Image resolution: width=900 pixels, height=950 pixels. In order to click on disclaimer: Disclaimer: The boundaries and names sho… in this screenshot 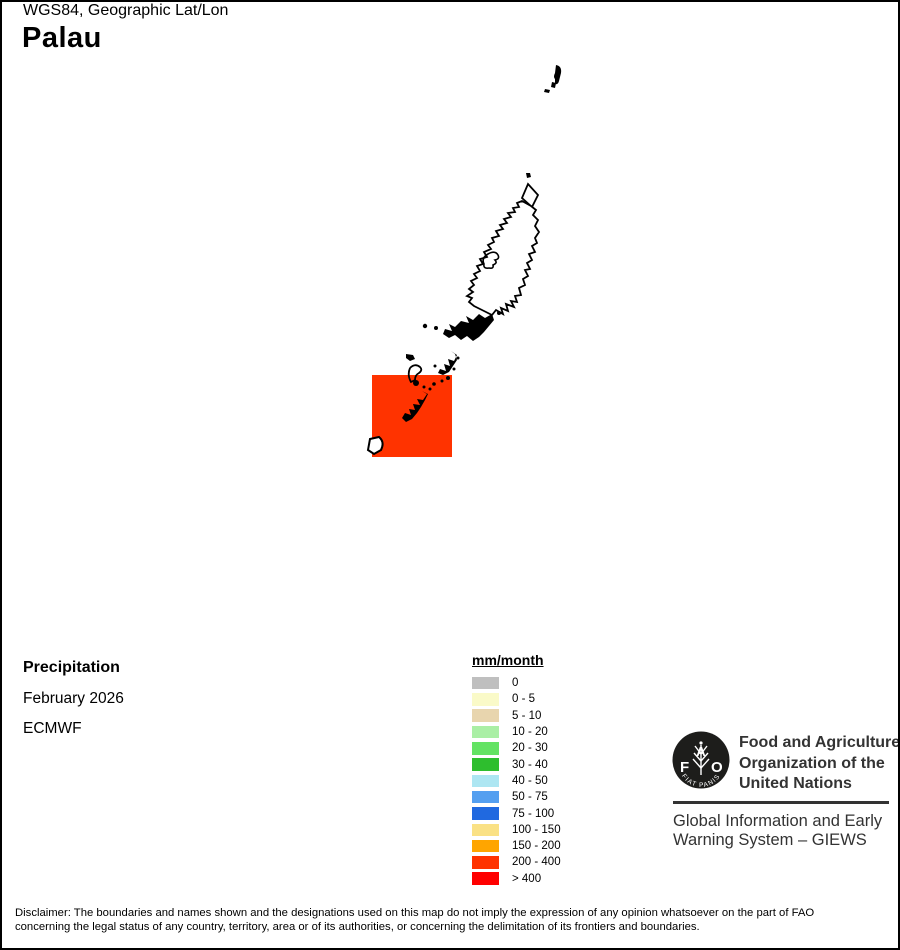, I will do `click(414, 920)`.